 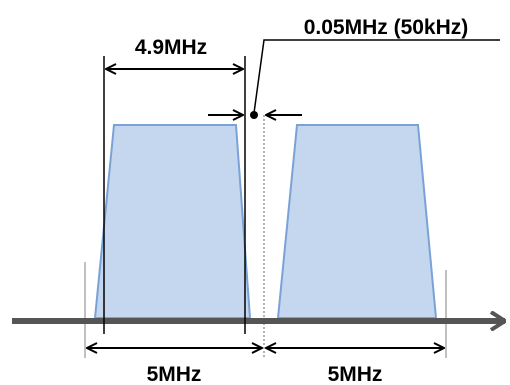 What do you see at coordinates (376, 76) in the screenshot?
I see `guard-leader-line` at bounding box center [376, 76].